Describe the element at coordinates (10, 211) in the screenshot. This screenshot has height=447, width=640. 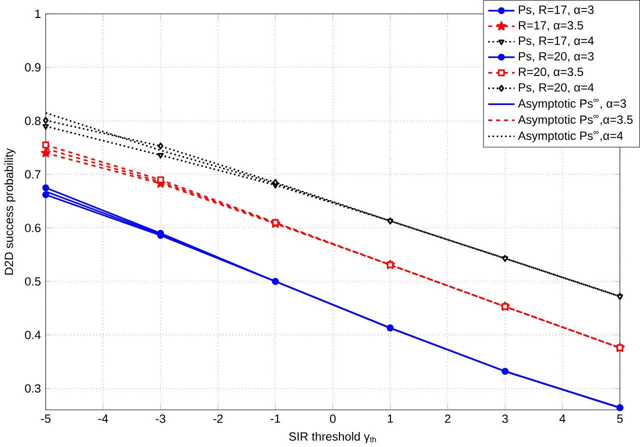
I see `y-axis-title: D2D success probability` at that location.